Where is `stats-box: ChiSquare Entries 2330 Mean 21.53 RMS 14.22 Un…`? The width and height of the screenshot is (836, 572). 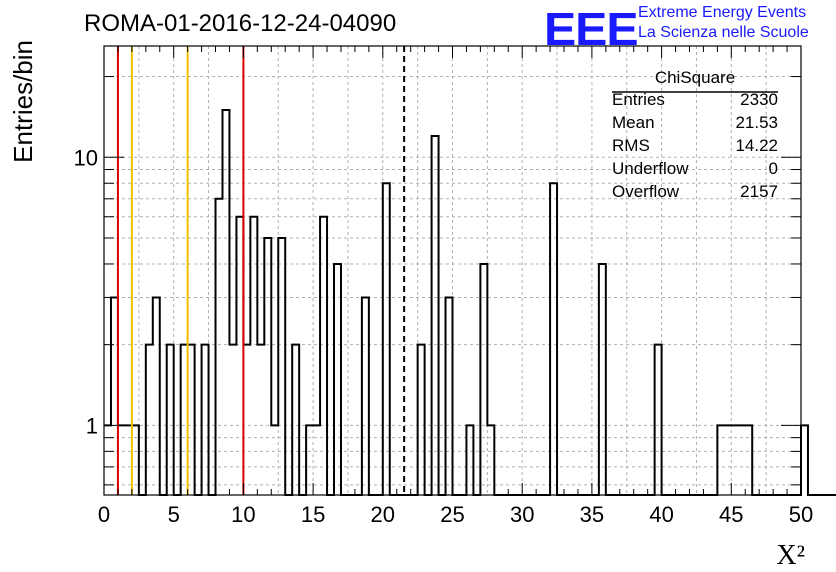
stats-box: ChiSquare Entries 2330 Mean 21.53 RMS 14.22 Un… is located at coordinates (695, 135).